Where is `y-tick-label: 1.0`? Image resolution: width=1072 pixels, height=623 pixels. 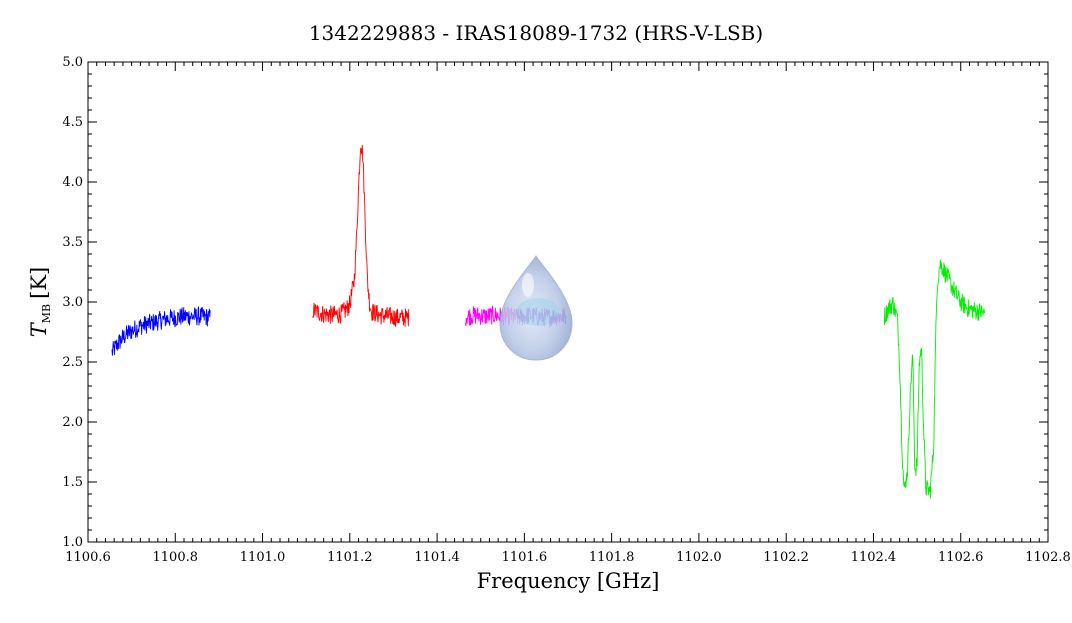
y-tick-label: 1.0 is located at coordinates (72, 542).